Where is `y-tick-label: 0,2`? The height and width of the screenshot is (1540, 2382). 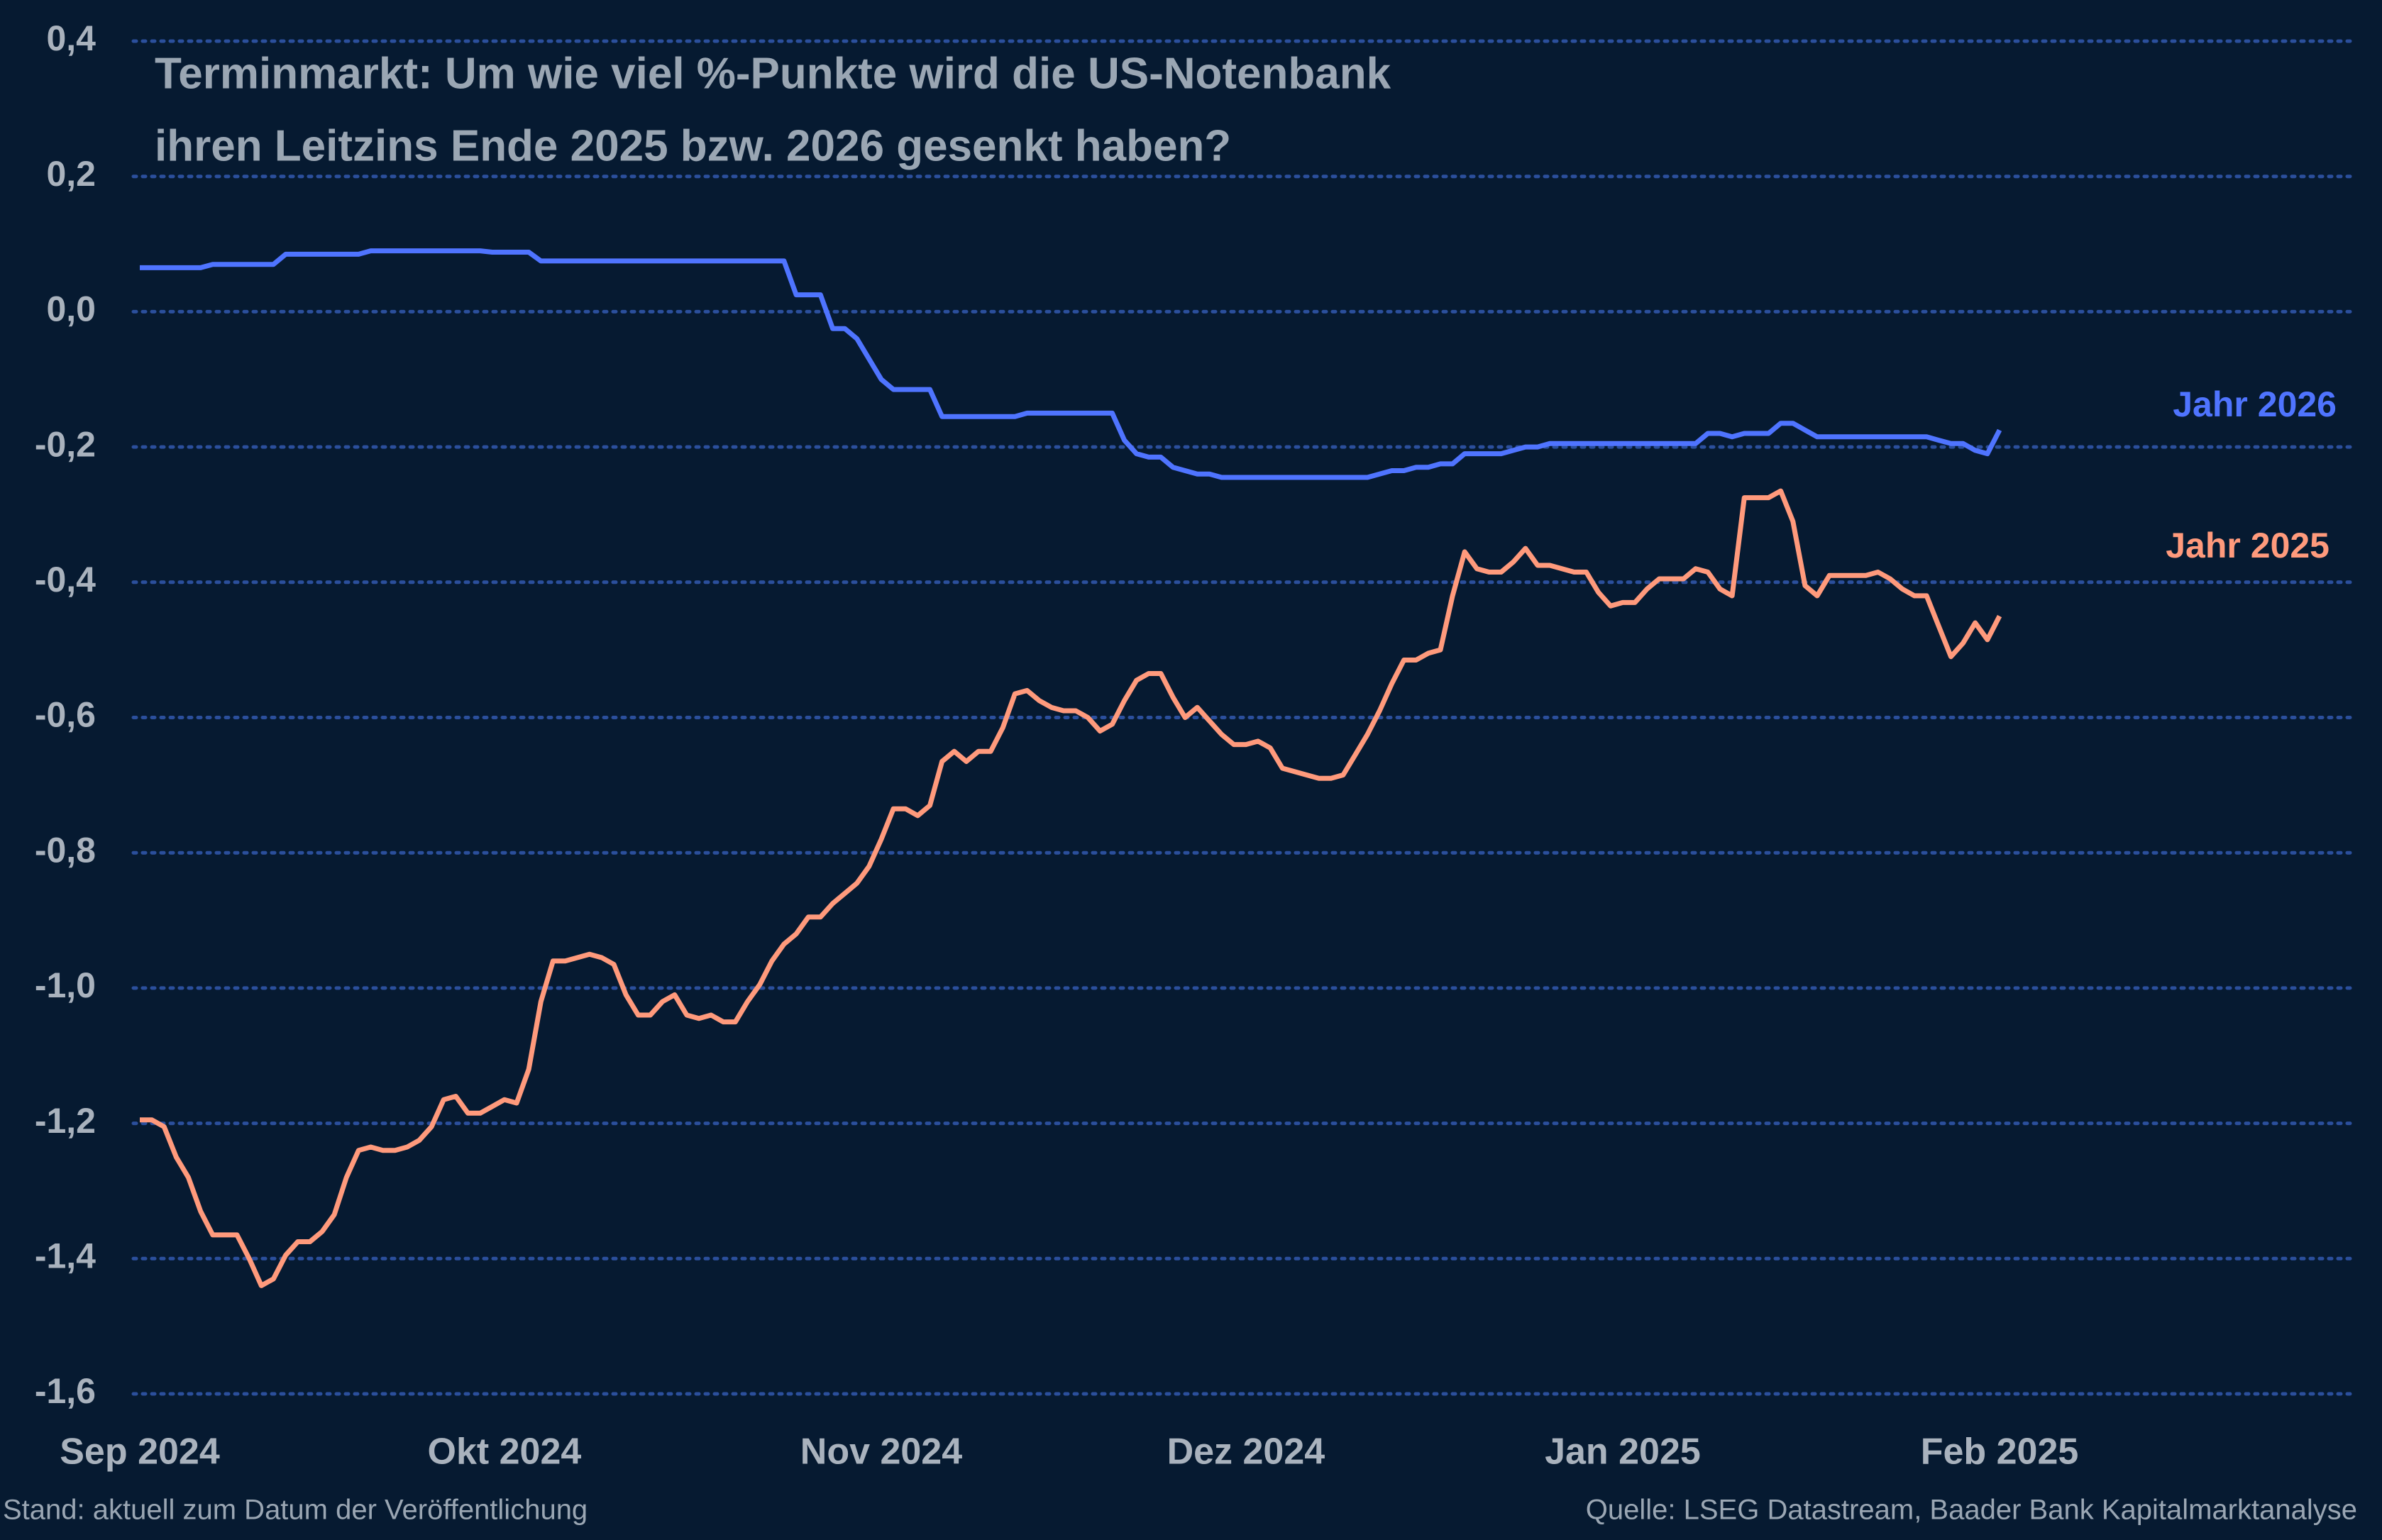
y-tick-label: 0,2 is located at coordinates (71, 174).